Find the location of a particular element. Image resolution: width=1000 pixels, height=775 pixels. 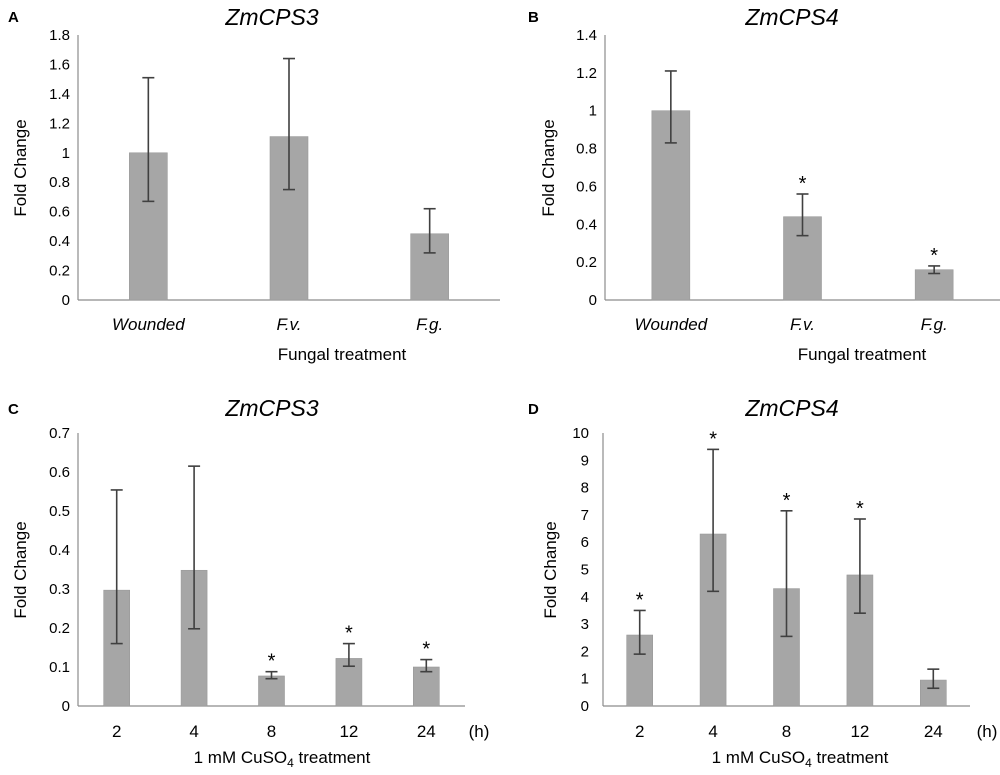

panel-letter-a: A is located at coordinates (13, 17).